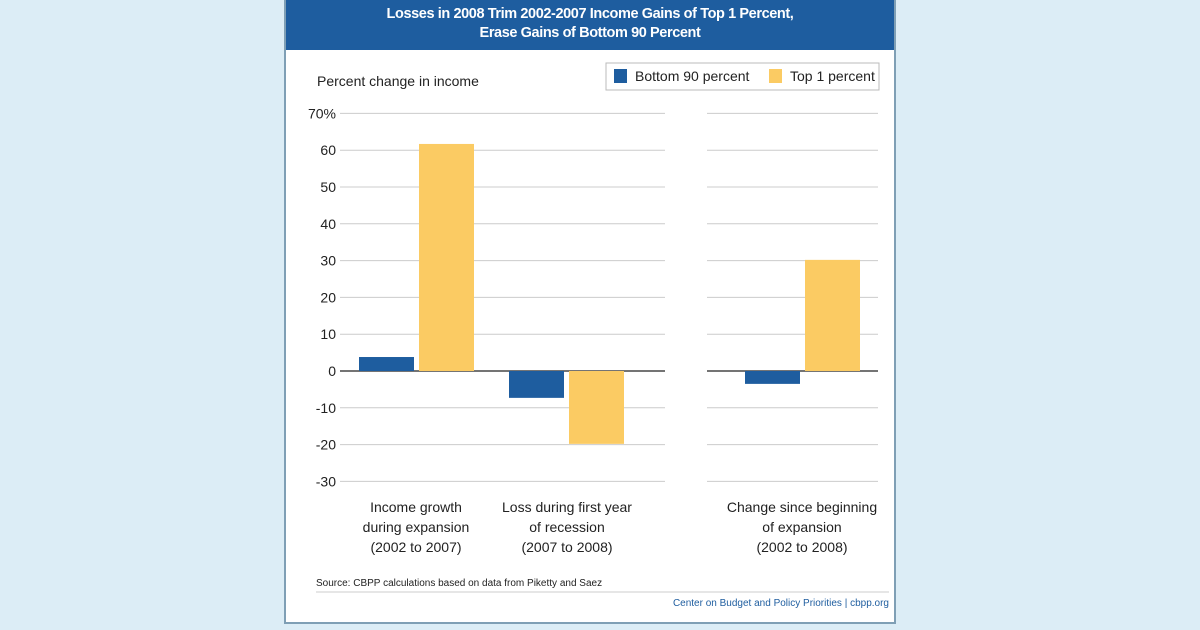 This screenshot has width=1200, height=630. What do you see at coordinates (328, 187) in the screenshot?
I see `y-tick-label: 50` at bounding box center [328, 187].